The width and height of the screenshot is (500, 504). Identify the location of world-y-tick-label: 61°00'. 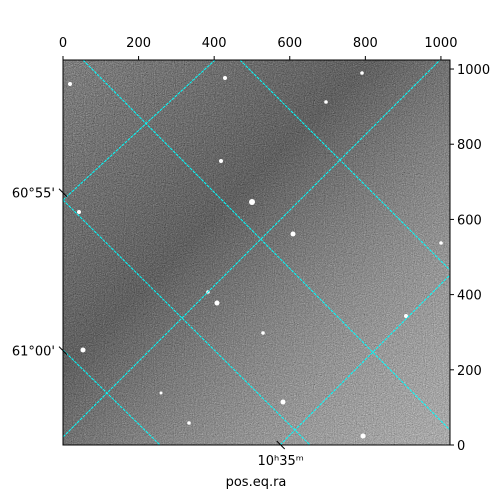
(33, 352).